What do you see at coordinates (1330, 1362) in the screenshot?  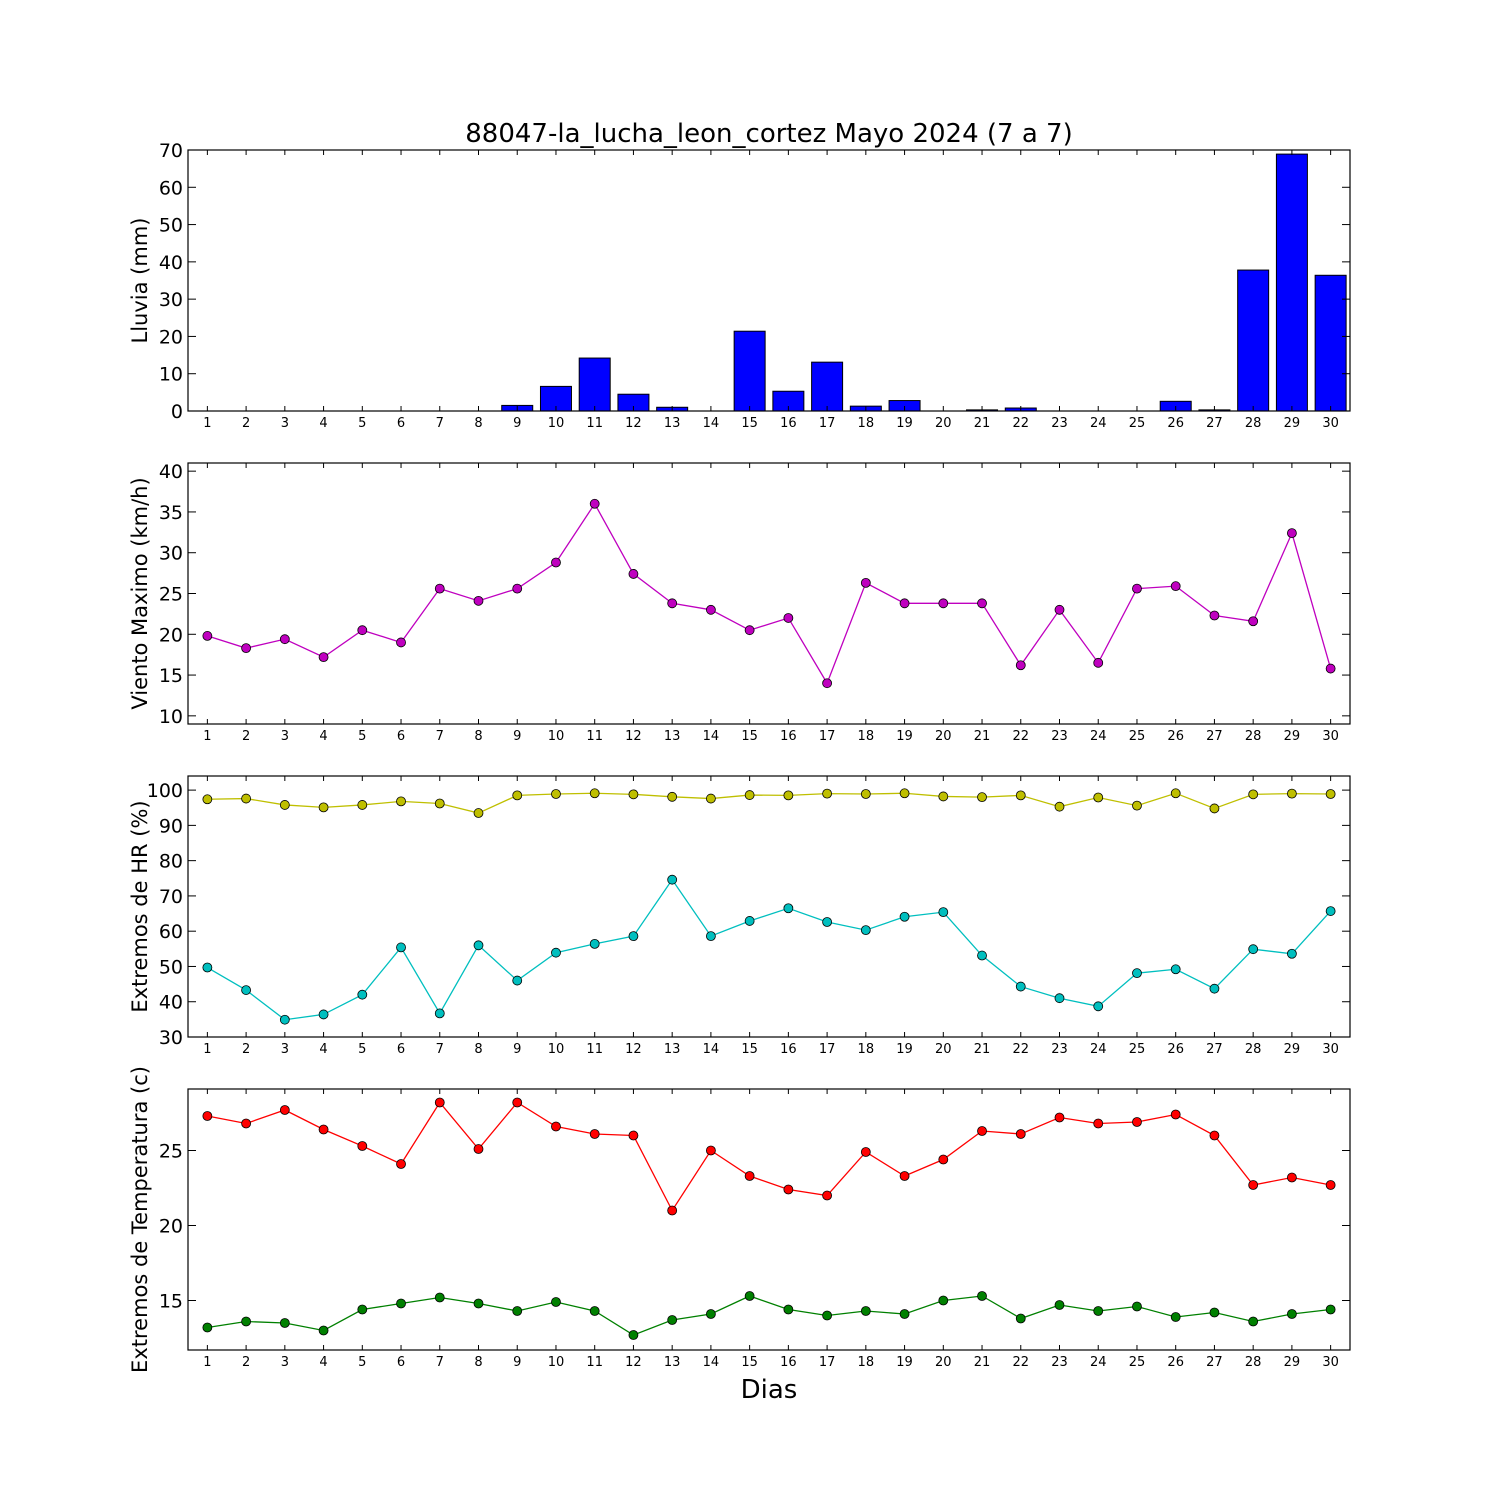 I see `x-tick-label: 30` at bounding box center [1330, 1362].